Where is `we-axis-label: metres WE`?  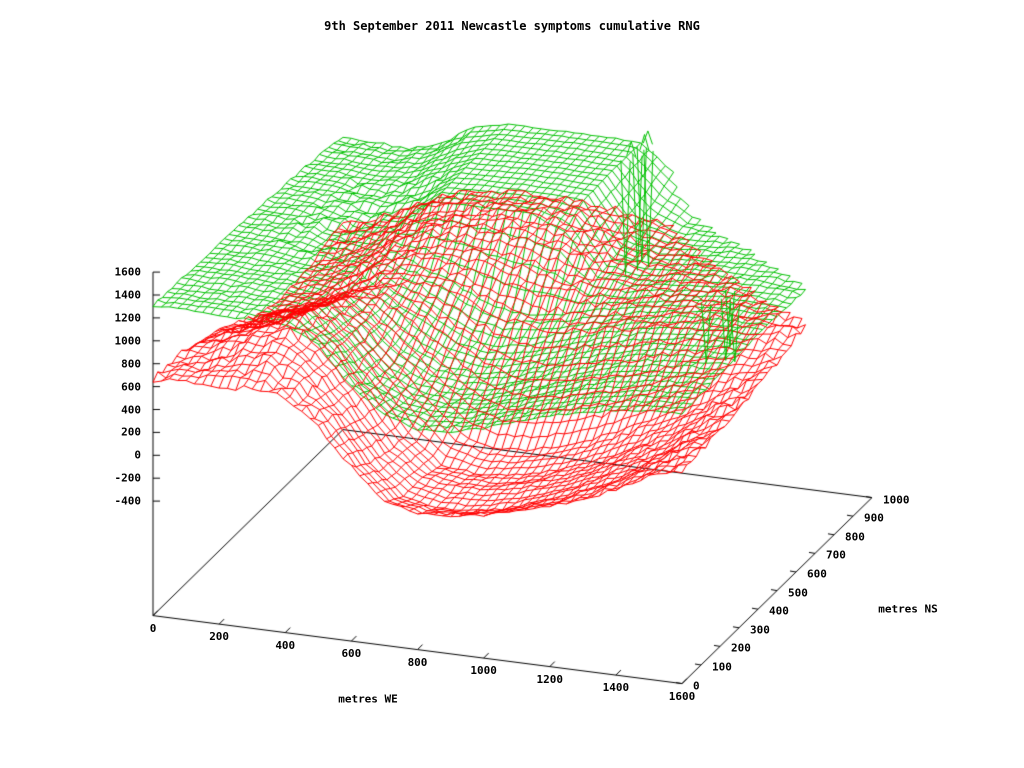 we-axis-label: metres WE is located at coordinates (368, 699).